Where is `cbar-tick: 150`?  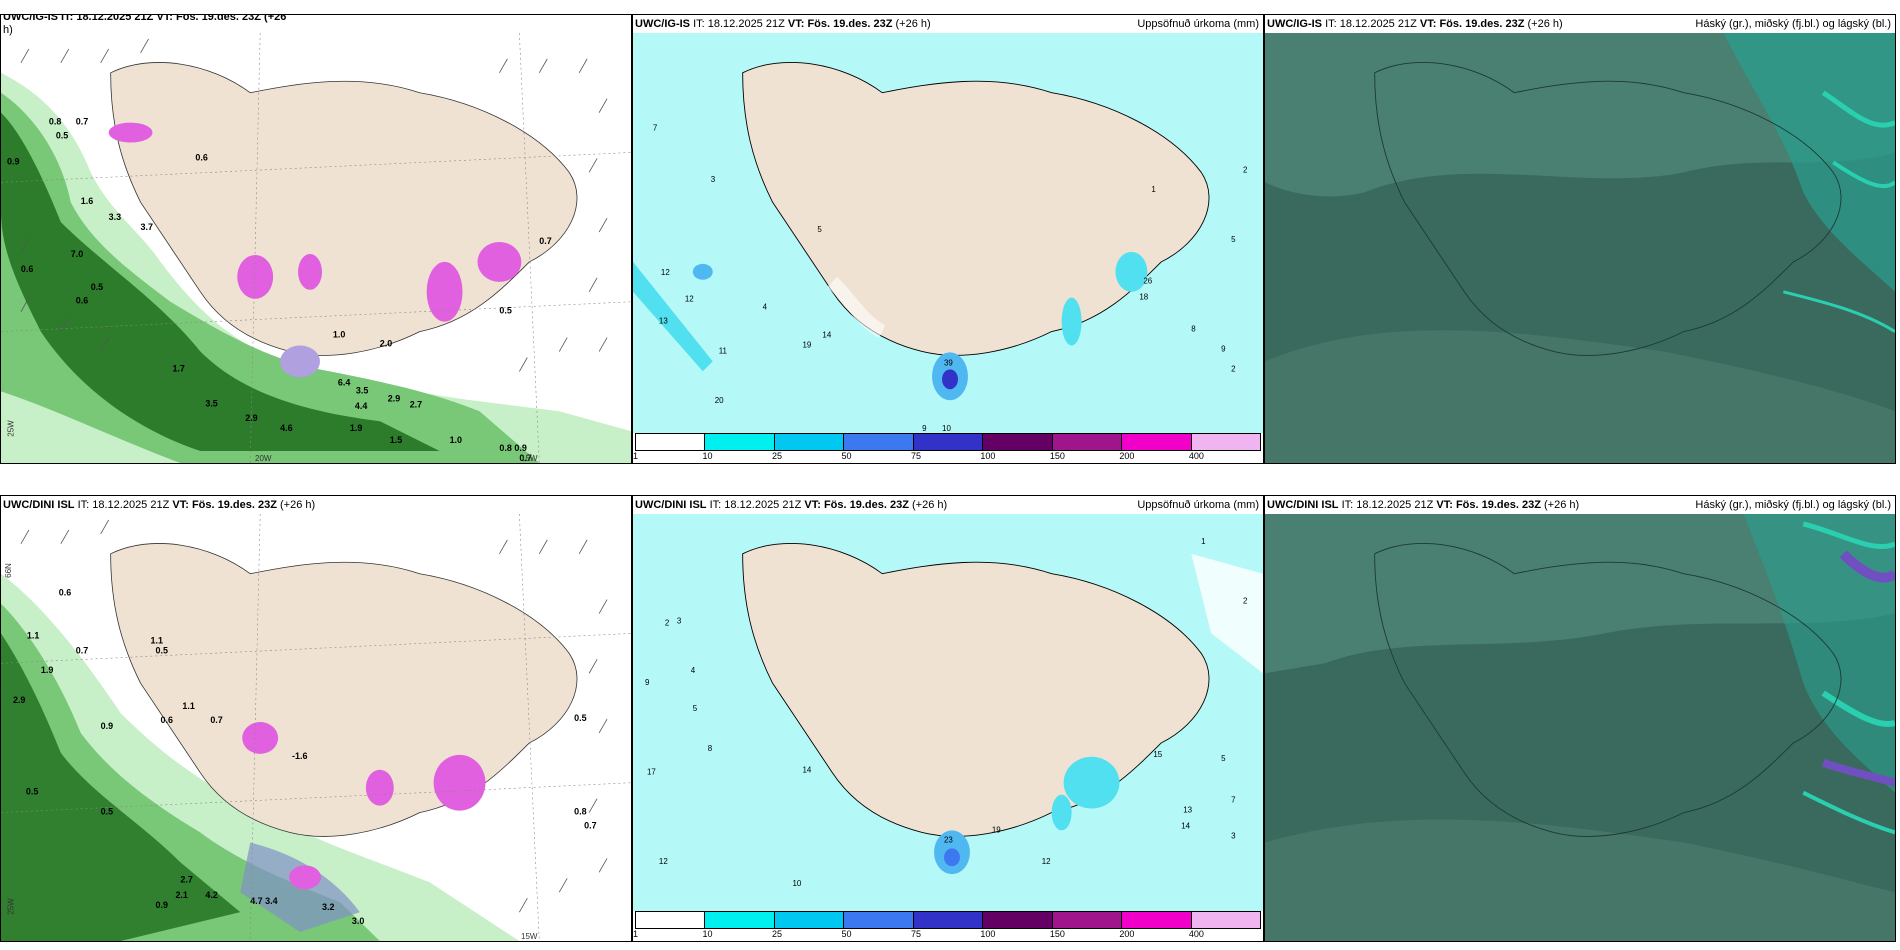 cbar-tick: 150 is located at coordinates (1057, 456).